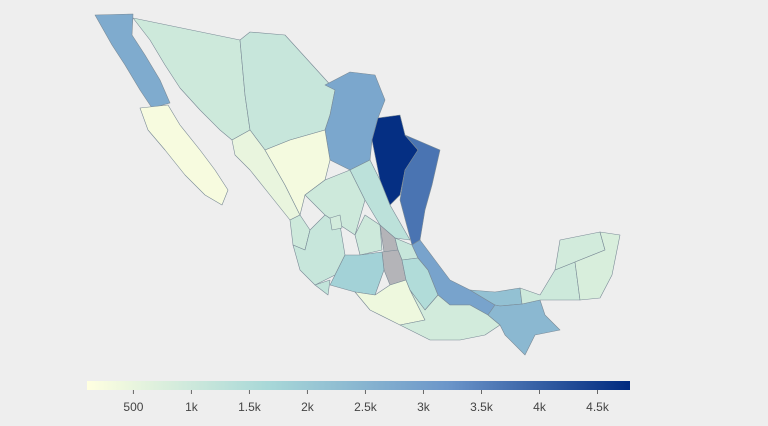 The image size is (768, 426). What do you see at coordinates (250, 407) in the screenshot?
I see `colorbar-tick-label: 1.5k` at bounding box center [250, 407].